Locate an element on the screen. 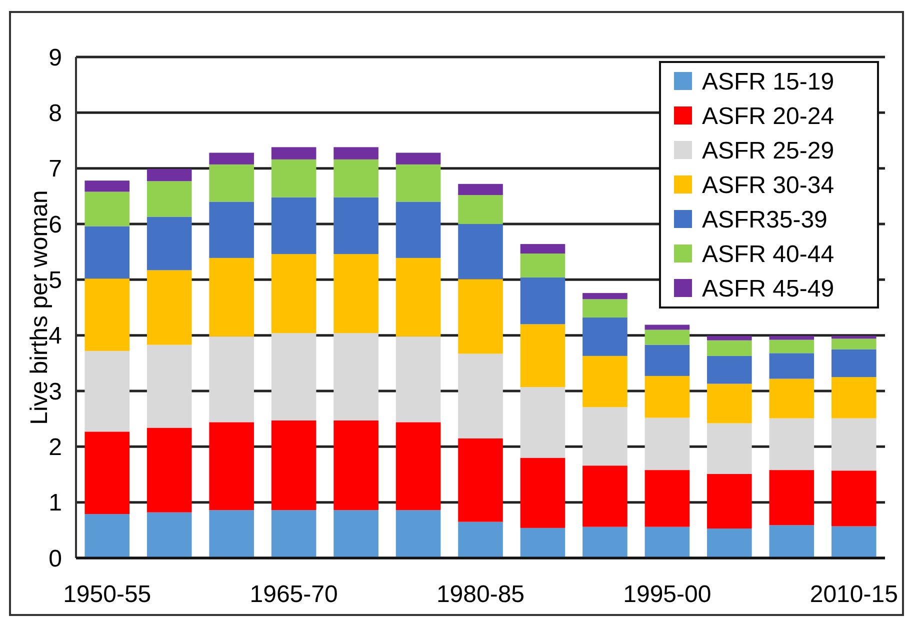 The width and height of the screenshot is (905, 617). y-tick-label: 2 is located at coordinates (55, 448).